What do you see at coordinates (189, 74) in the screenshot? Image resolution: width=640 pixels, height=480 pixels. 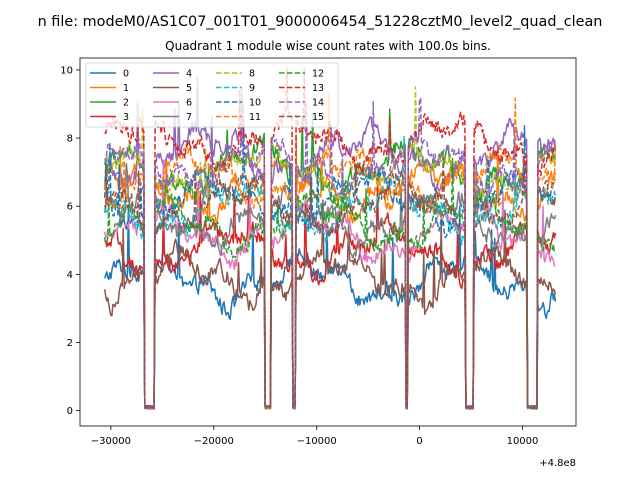 I see `legend-label-4: 4` at bounding box center [189, 74].